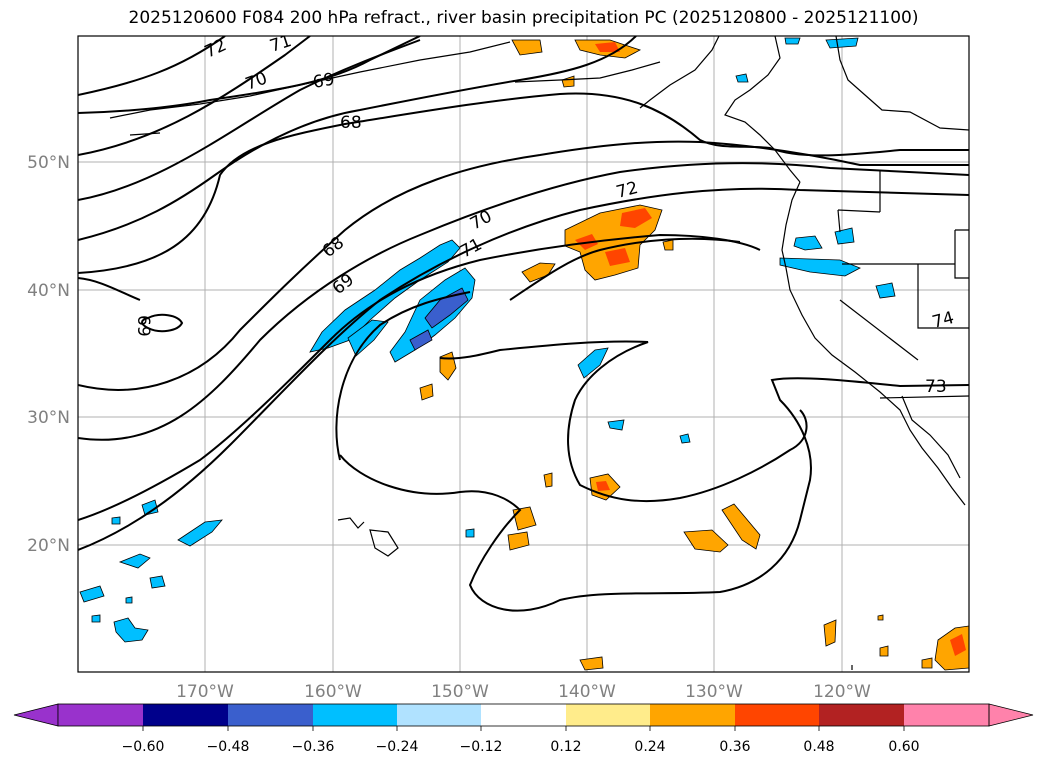  Describe the element at coordinates (842, 692) in the screenshot. I see `lon-tick-label: 120°W` at that location.